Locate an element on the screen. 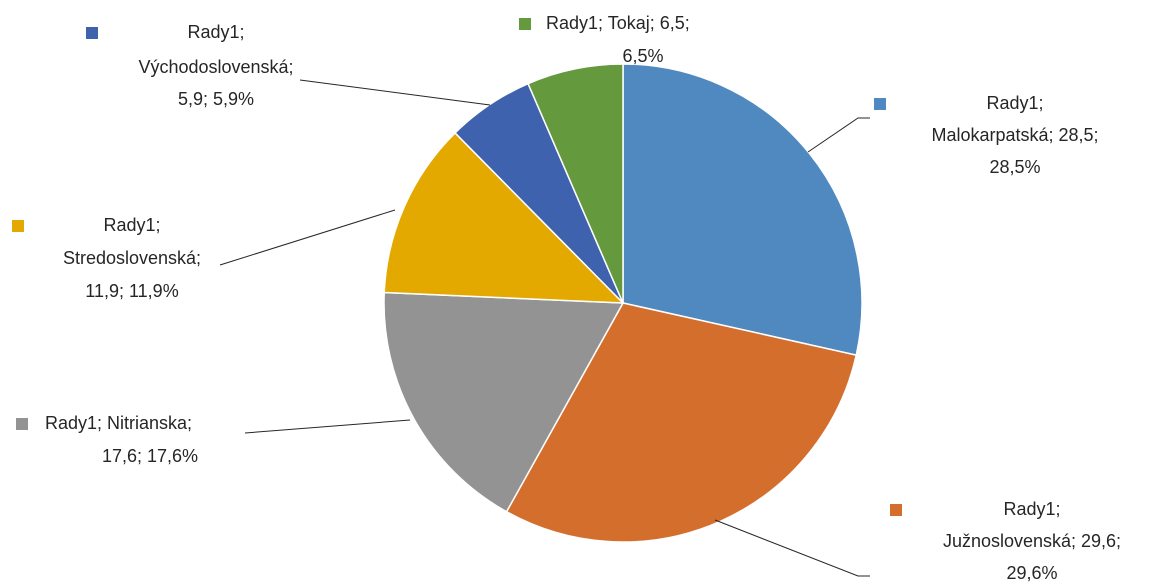 Image resolution: width=1152 pixels, height=584 pixels. data-label: Rady1; Nitrianska; is located at coordinates (118, 423).